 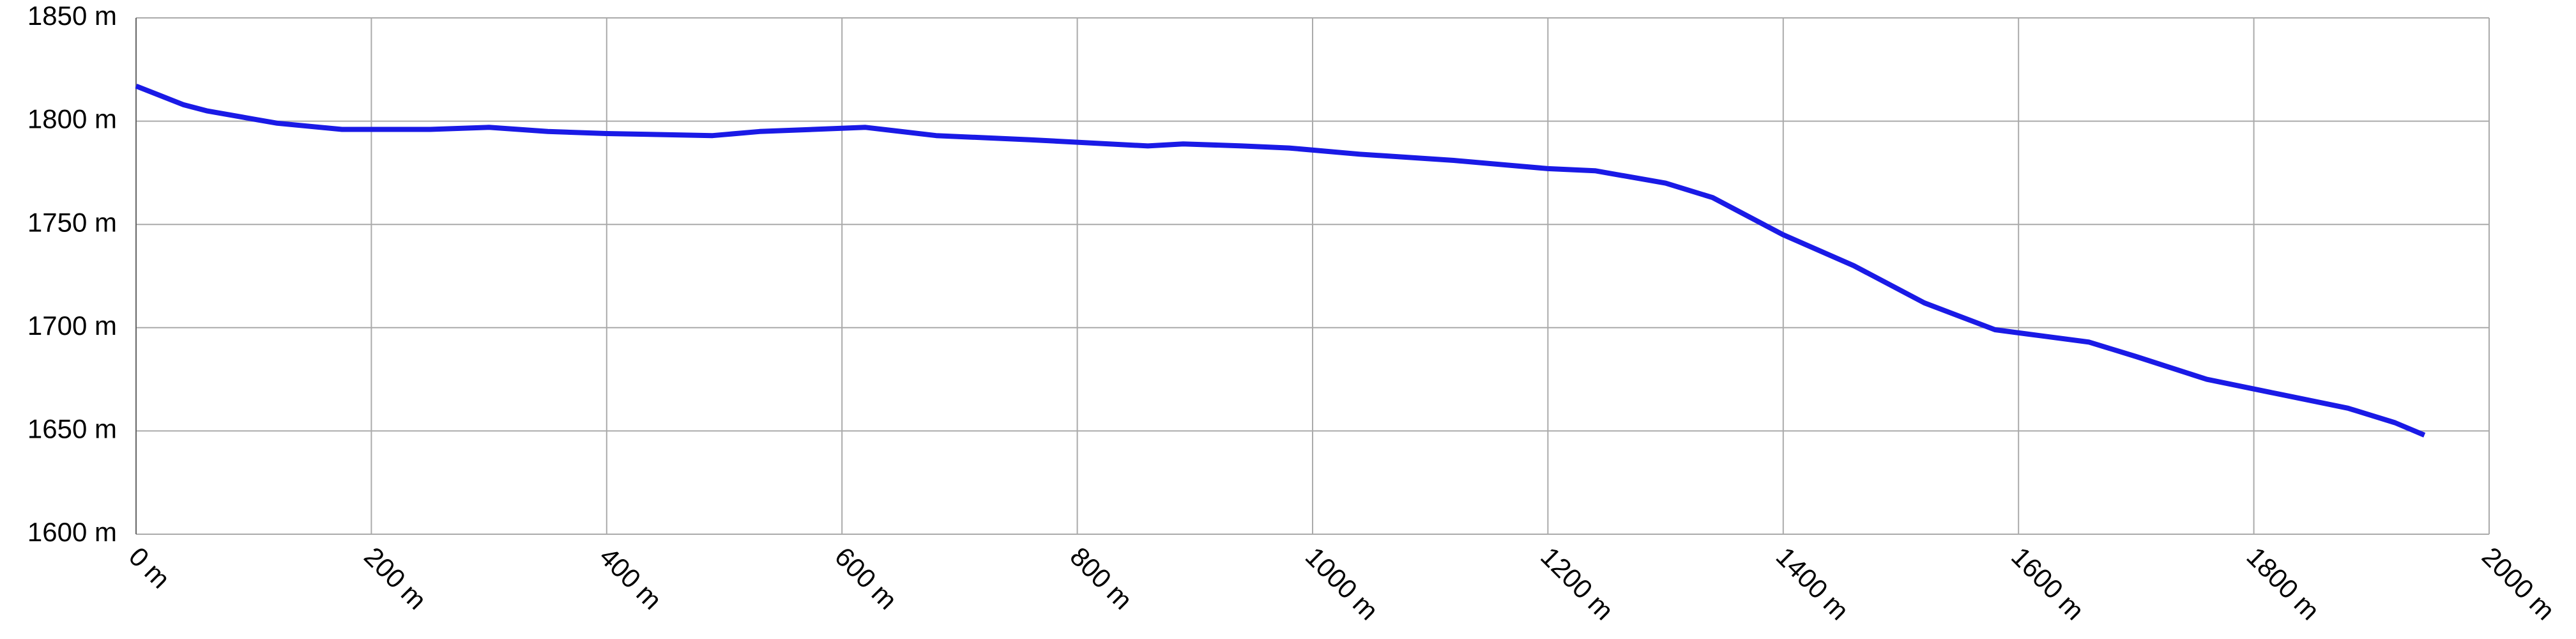 I want to click on y-tick-label: 1800 m, so click(x=72, y=119).